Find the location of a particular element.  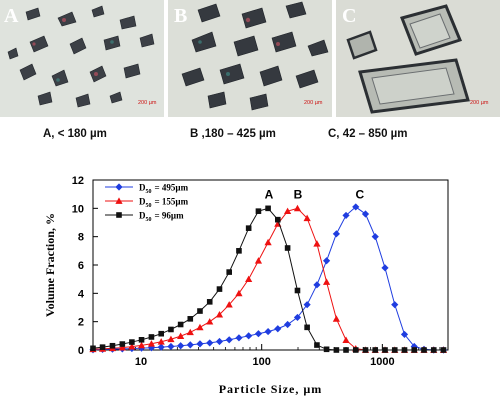

y-tick-label: 12 is located at coordinates (78, 181).